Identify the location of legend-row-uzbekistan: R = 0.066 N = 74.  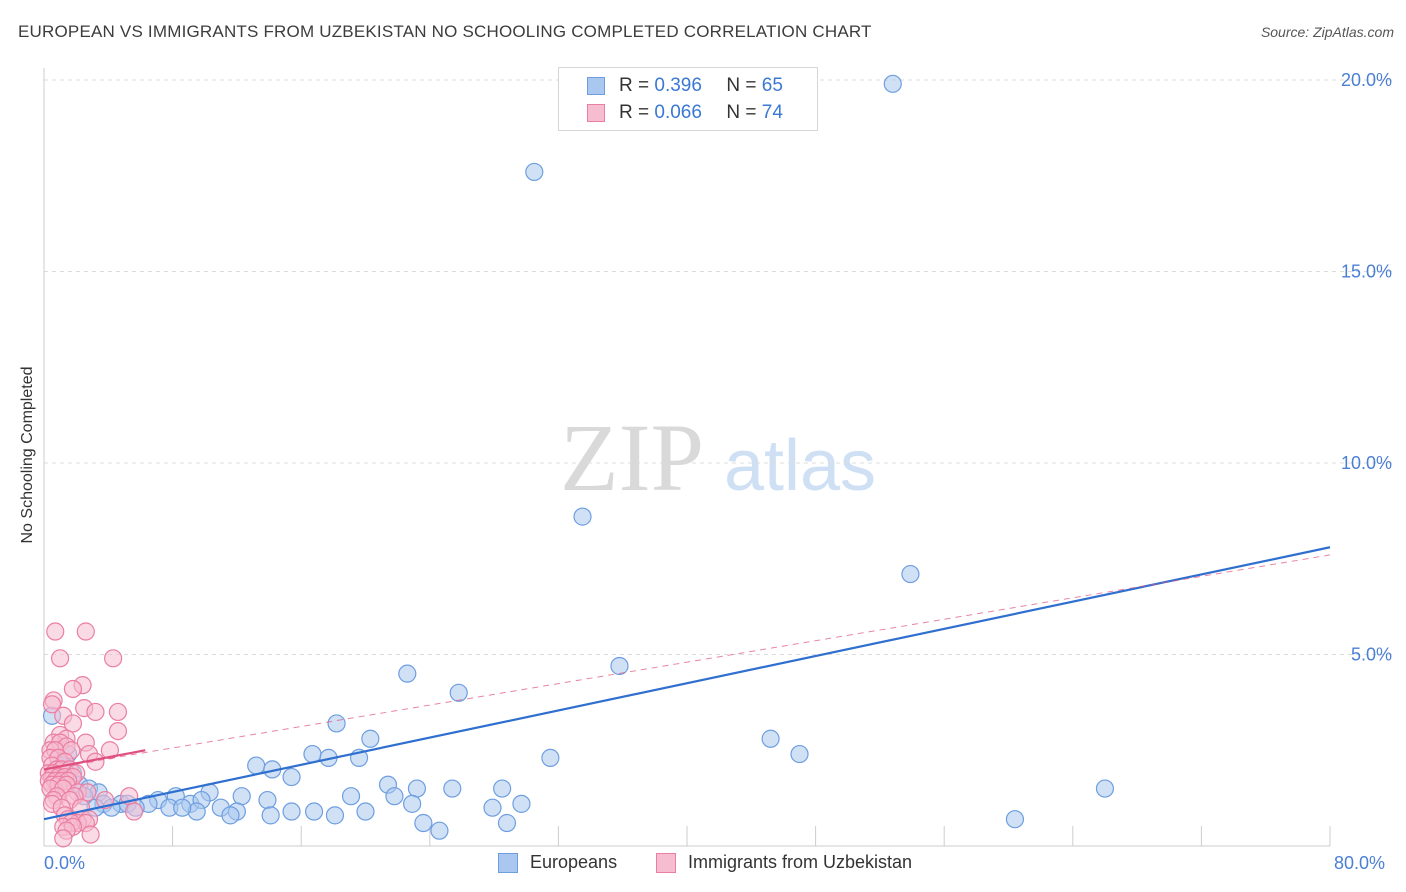
(685, 113).